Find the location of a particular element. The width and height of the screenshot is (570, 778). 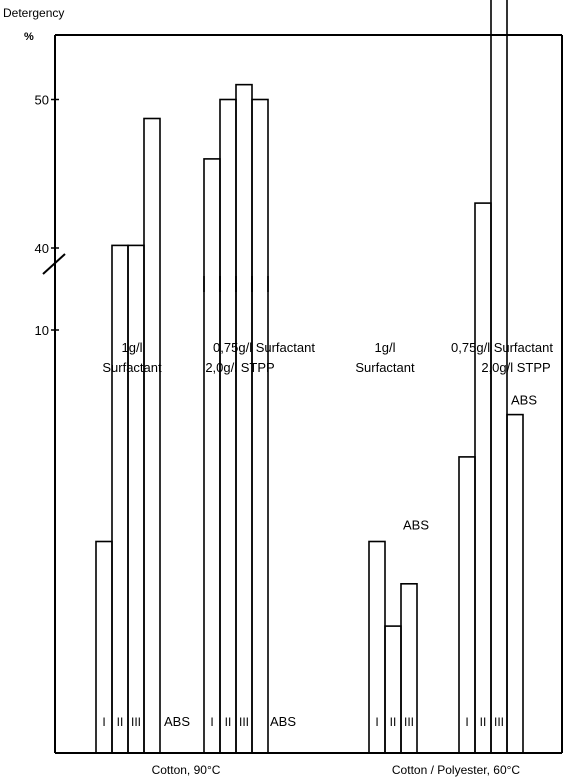

y-axis-label: Detergency is located at coordinates (33, 13).